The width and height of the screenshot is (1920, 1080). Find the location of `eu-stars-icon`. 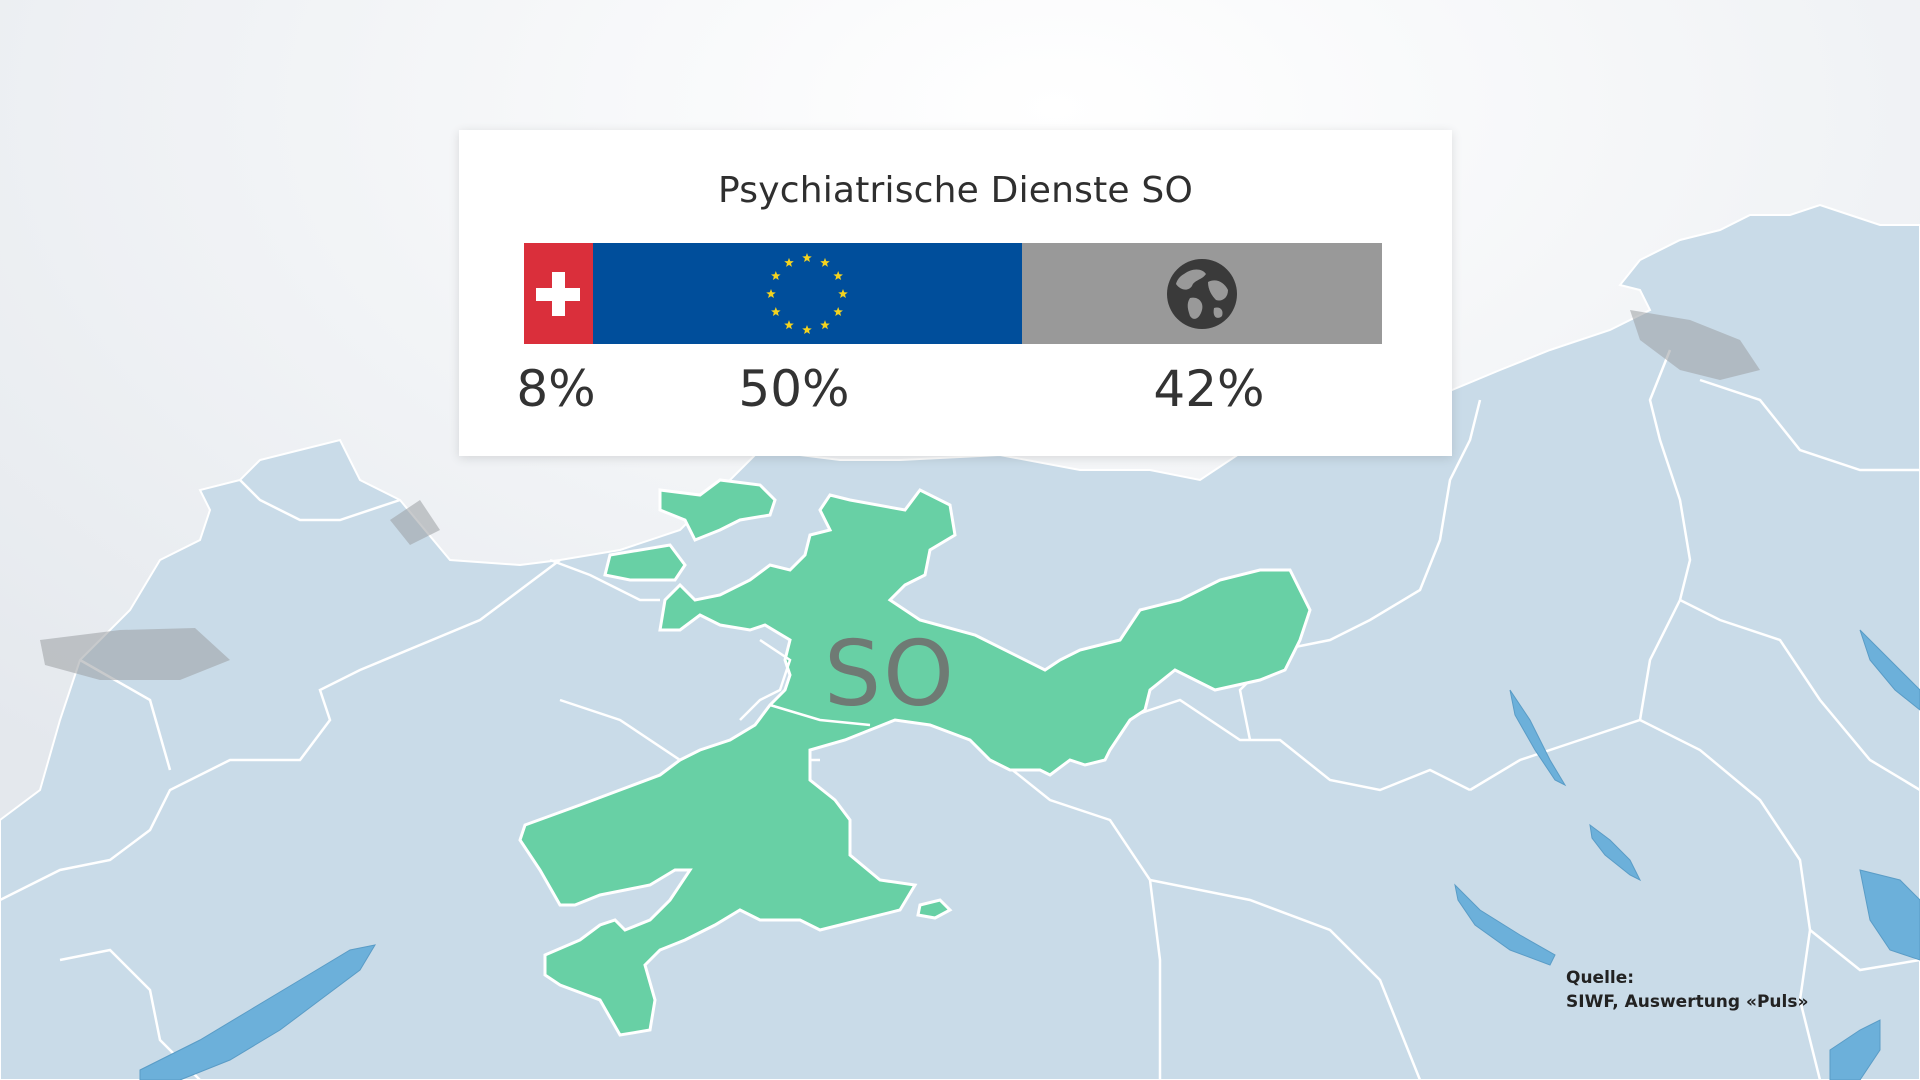

eu-stars-icon is located at coordinates (807, 293).